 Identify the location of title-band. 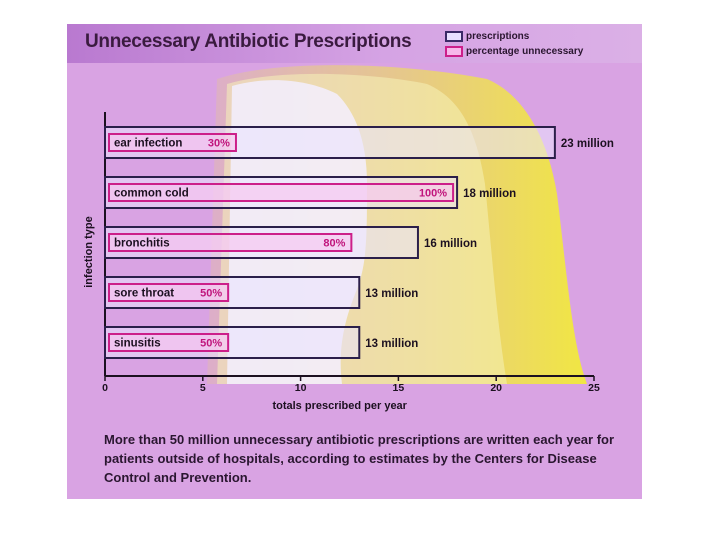
(354, 43).